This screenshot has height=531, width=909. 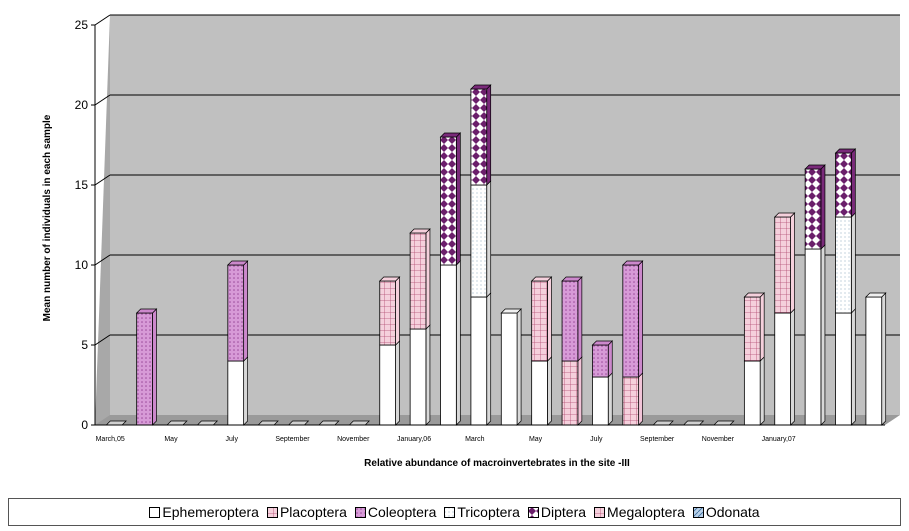 What do you see at coordinates (292, 439) in the screenshot?
I see `x-tick-label: September` at bounding box center [292, 439].